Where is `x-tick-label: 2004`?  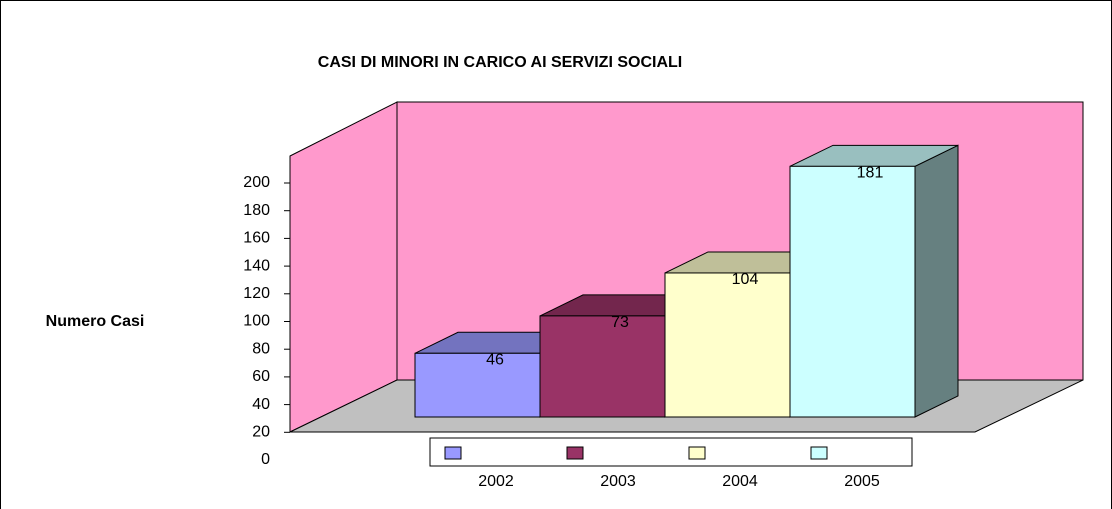
x-tick-label: 2004 is located at coordinates (740, 481).